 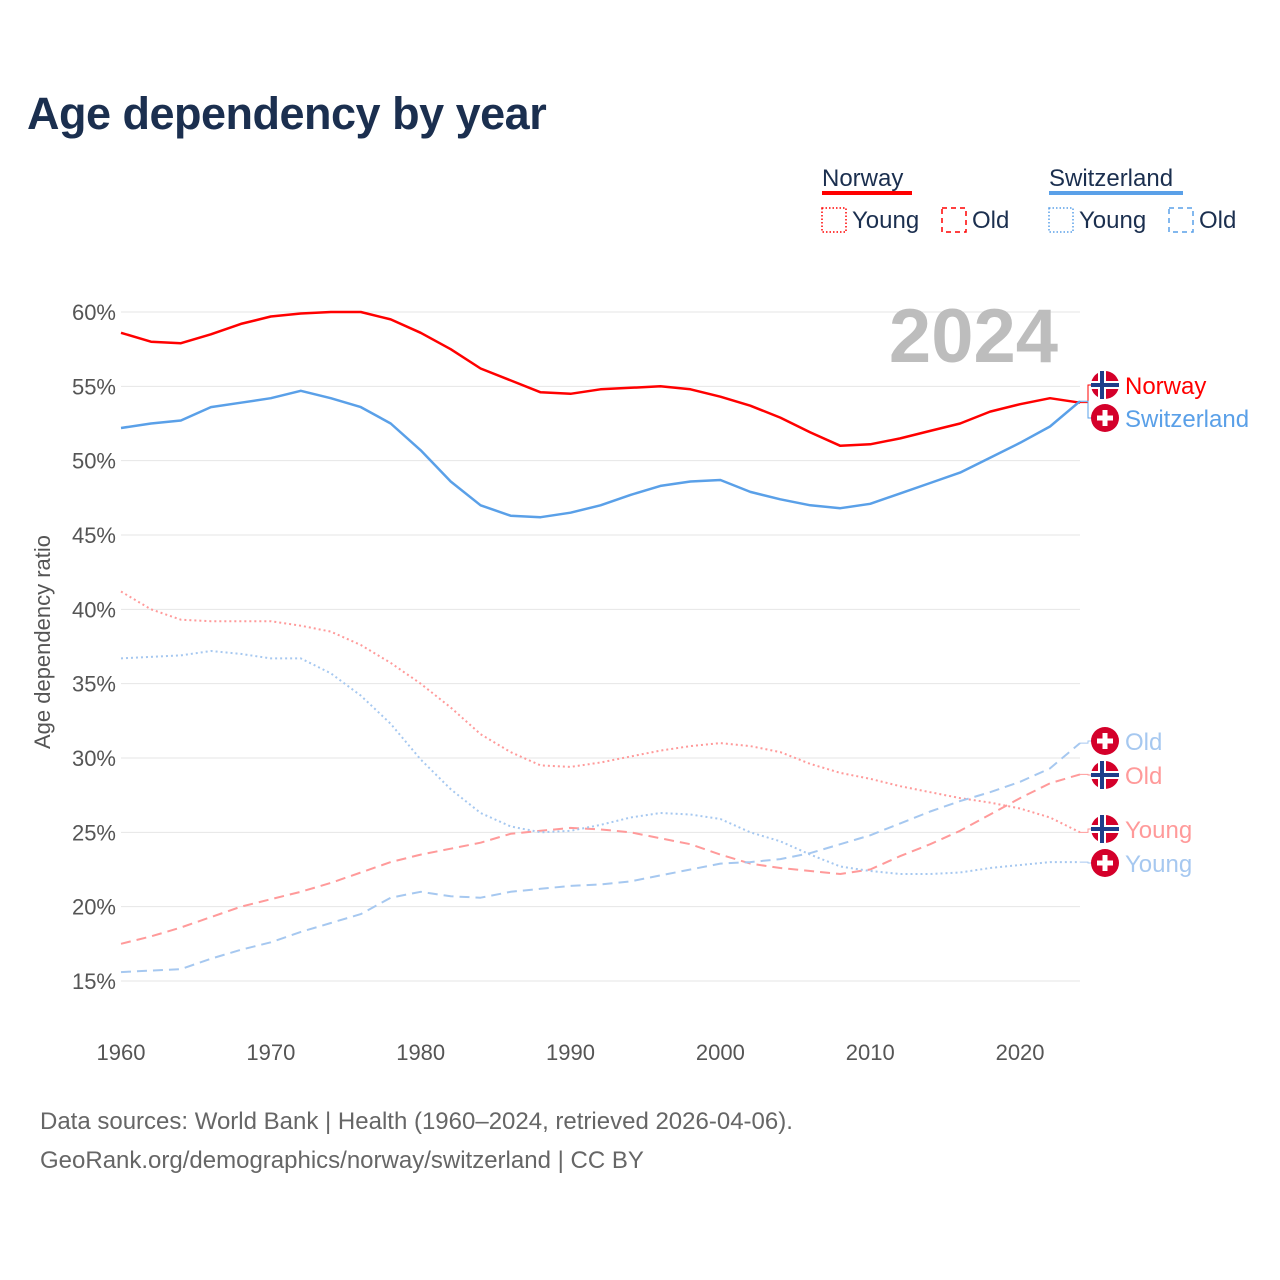 What do you see at coordinates (94, 981) in the screenshot?
I see `y-tick-label: 15%` at bounding box center [94, 981].